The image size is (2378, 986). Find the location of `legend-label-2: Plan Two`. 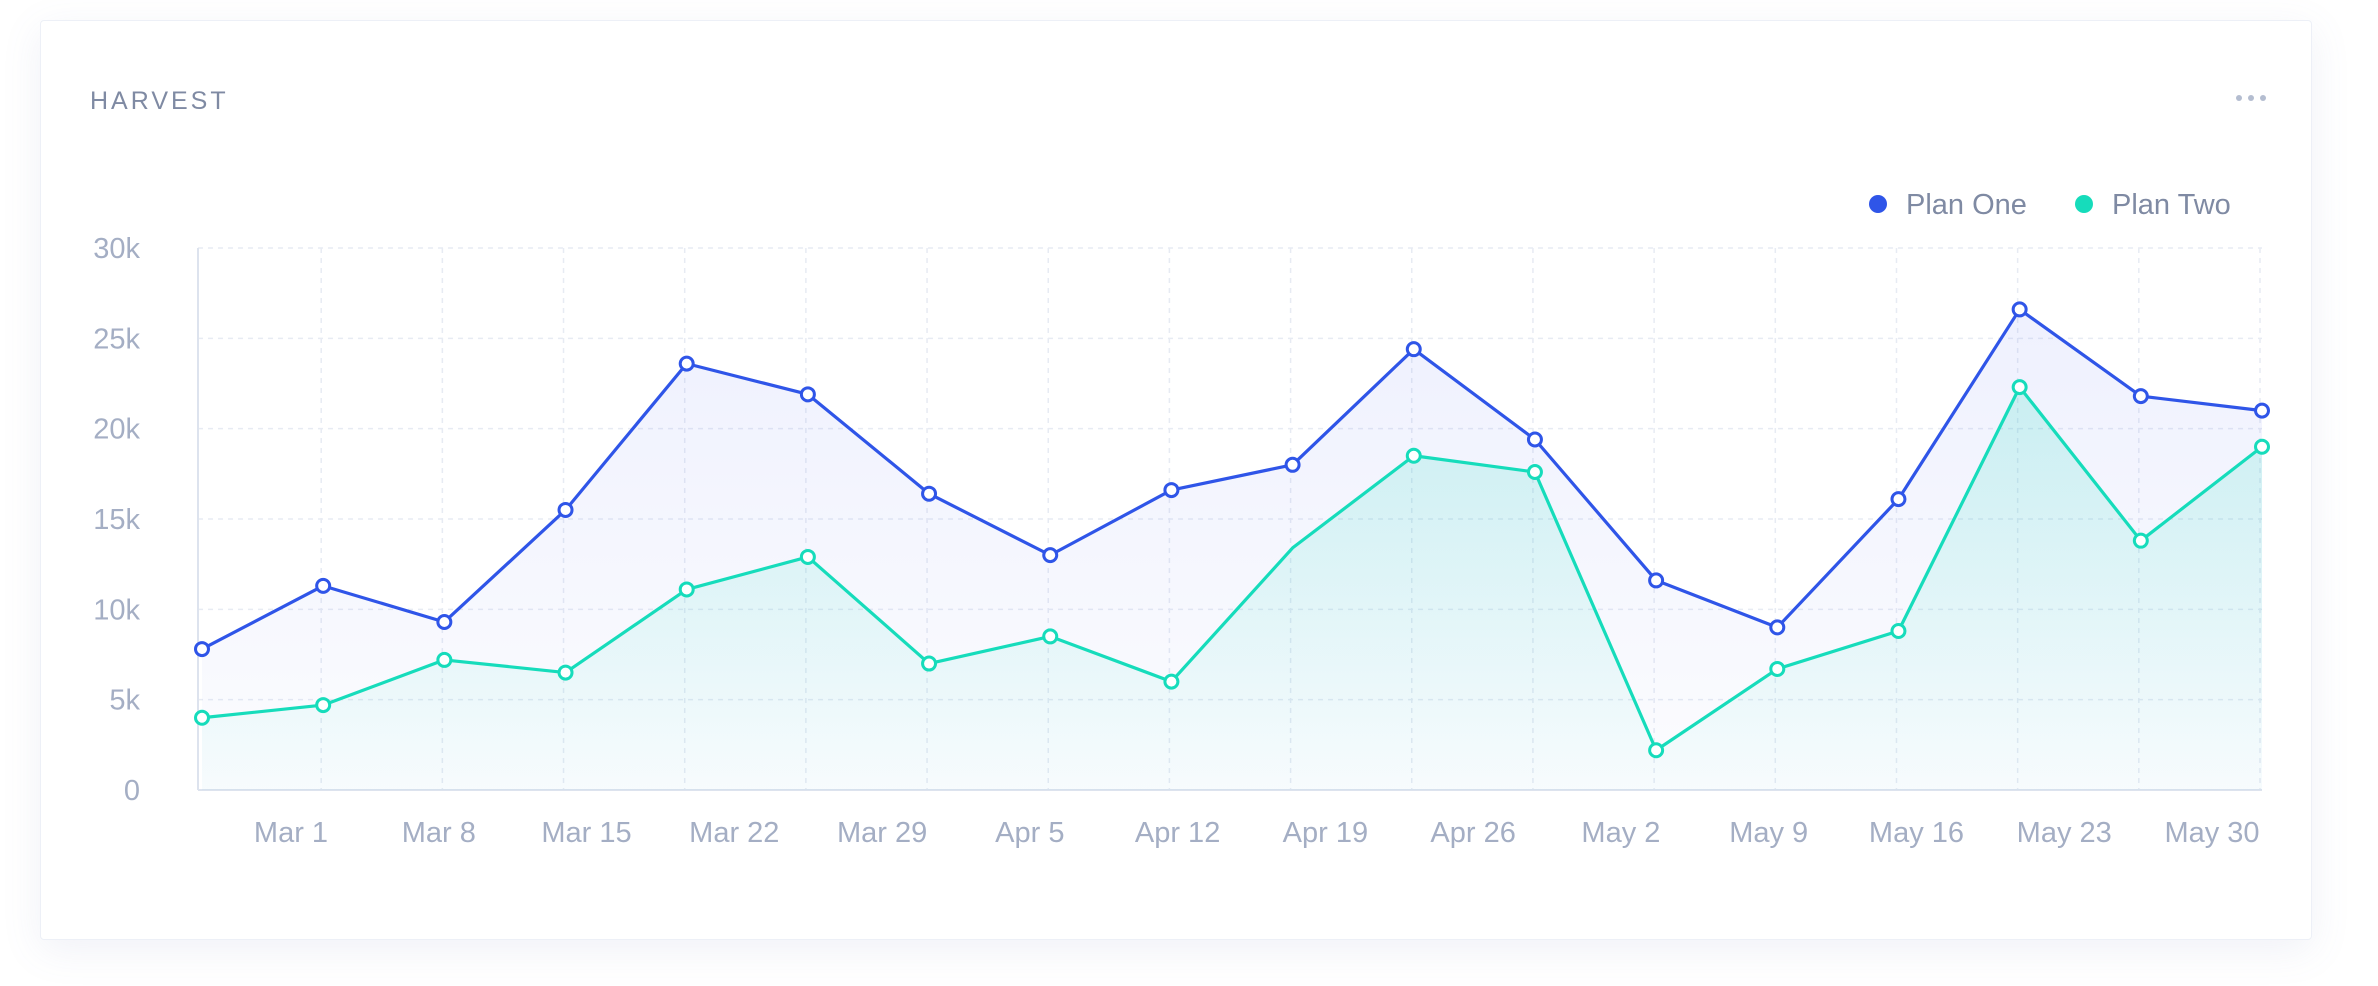

legend-label-2: Plan Two is located at coordinates (2171, 205).